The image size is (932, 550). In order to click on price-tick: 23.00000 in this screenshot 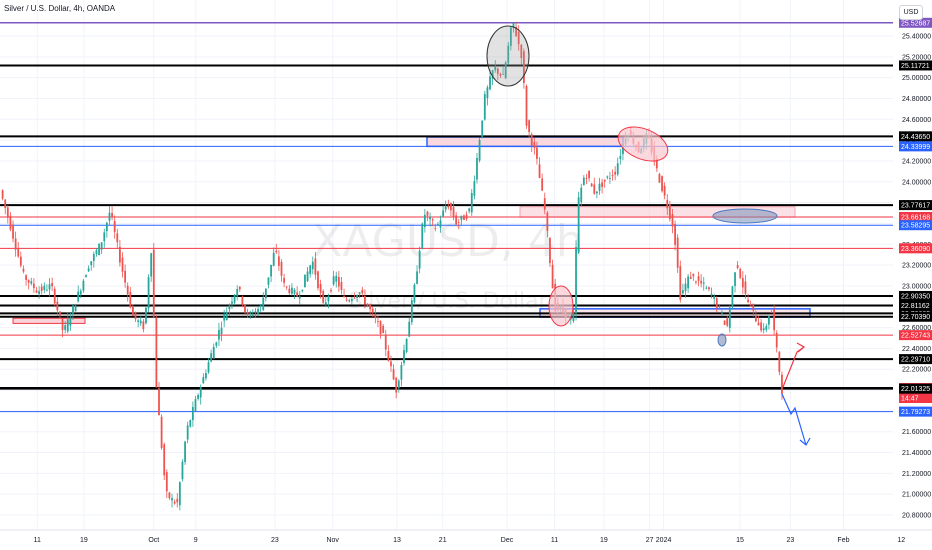, I will do `click(916, 286)`.